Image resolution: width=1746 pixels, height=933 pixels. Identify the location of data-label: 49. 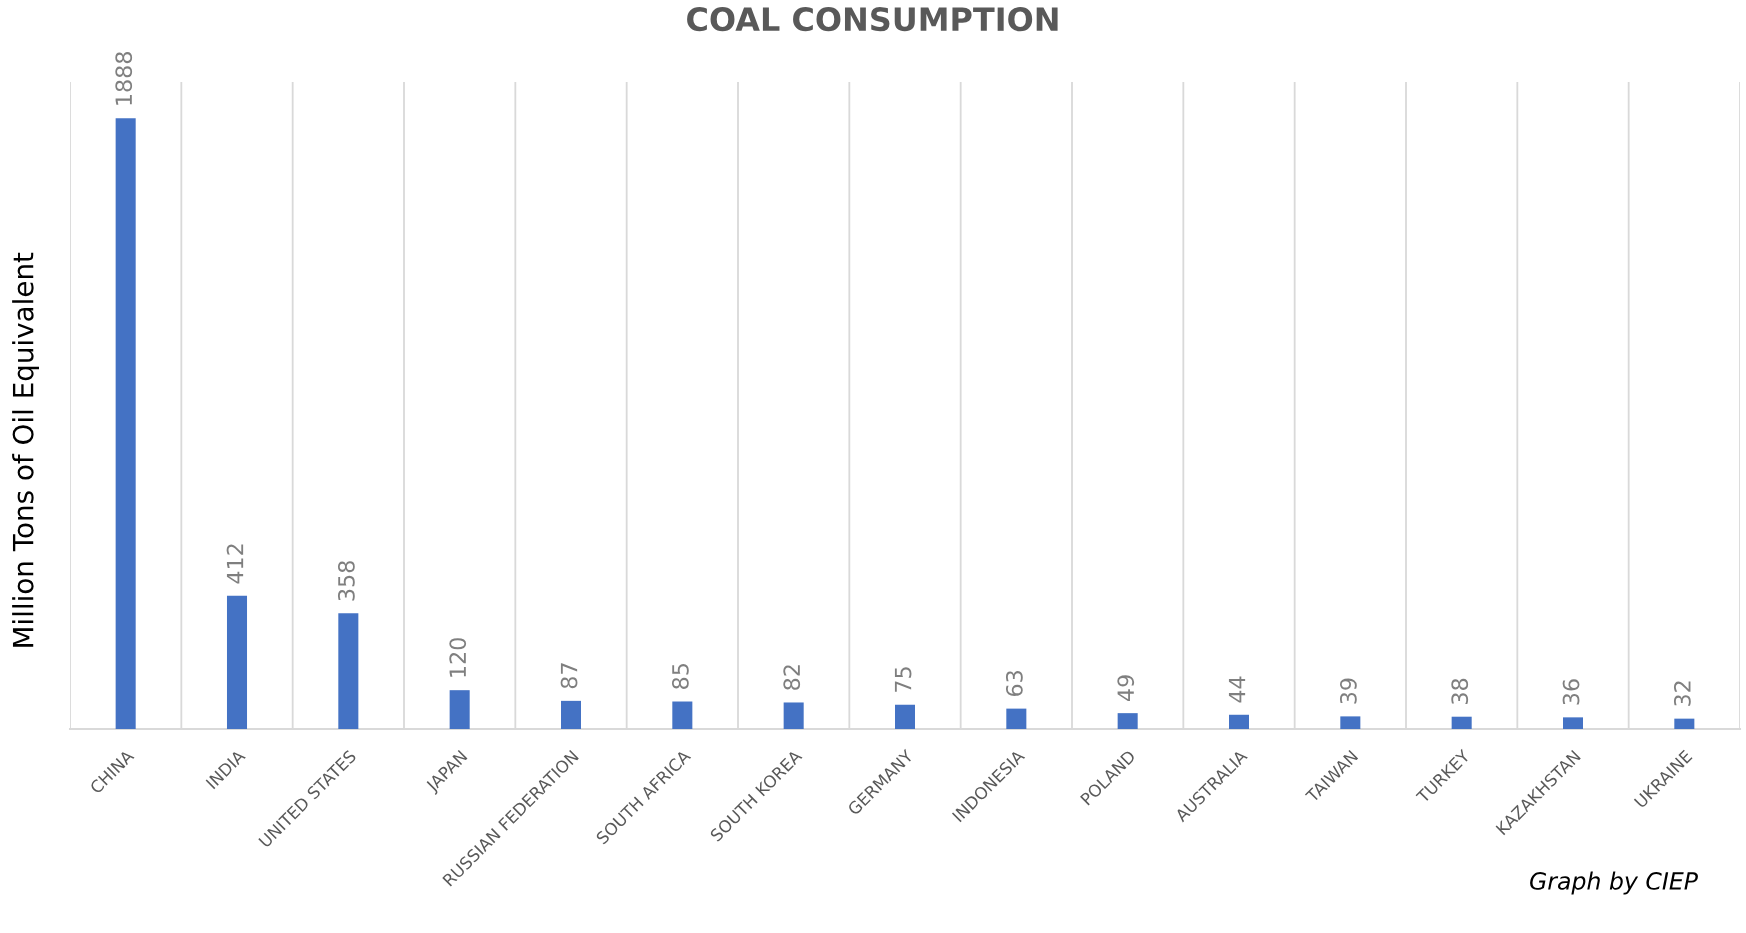
(1126, 688).